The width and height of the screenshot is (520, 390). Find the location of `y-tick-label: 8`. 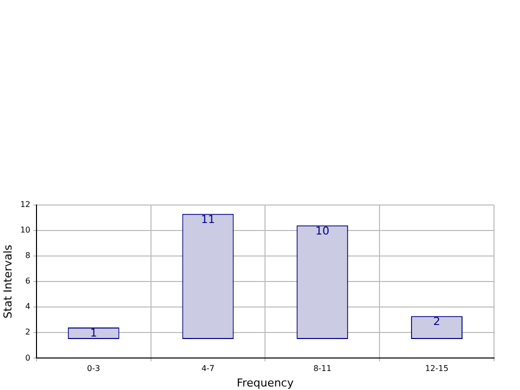

y-tick-label: 8 is located at coordinates (27, 255).